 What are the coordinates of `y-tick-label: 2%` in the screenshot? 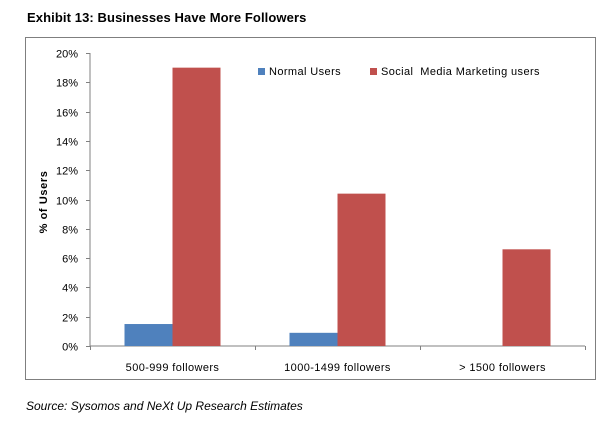 It's located at (70, 319).